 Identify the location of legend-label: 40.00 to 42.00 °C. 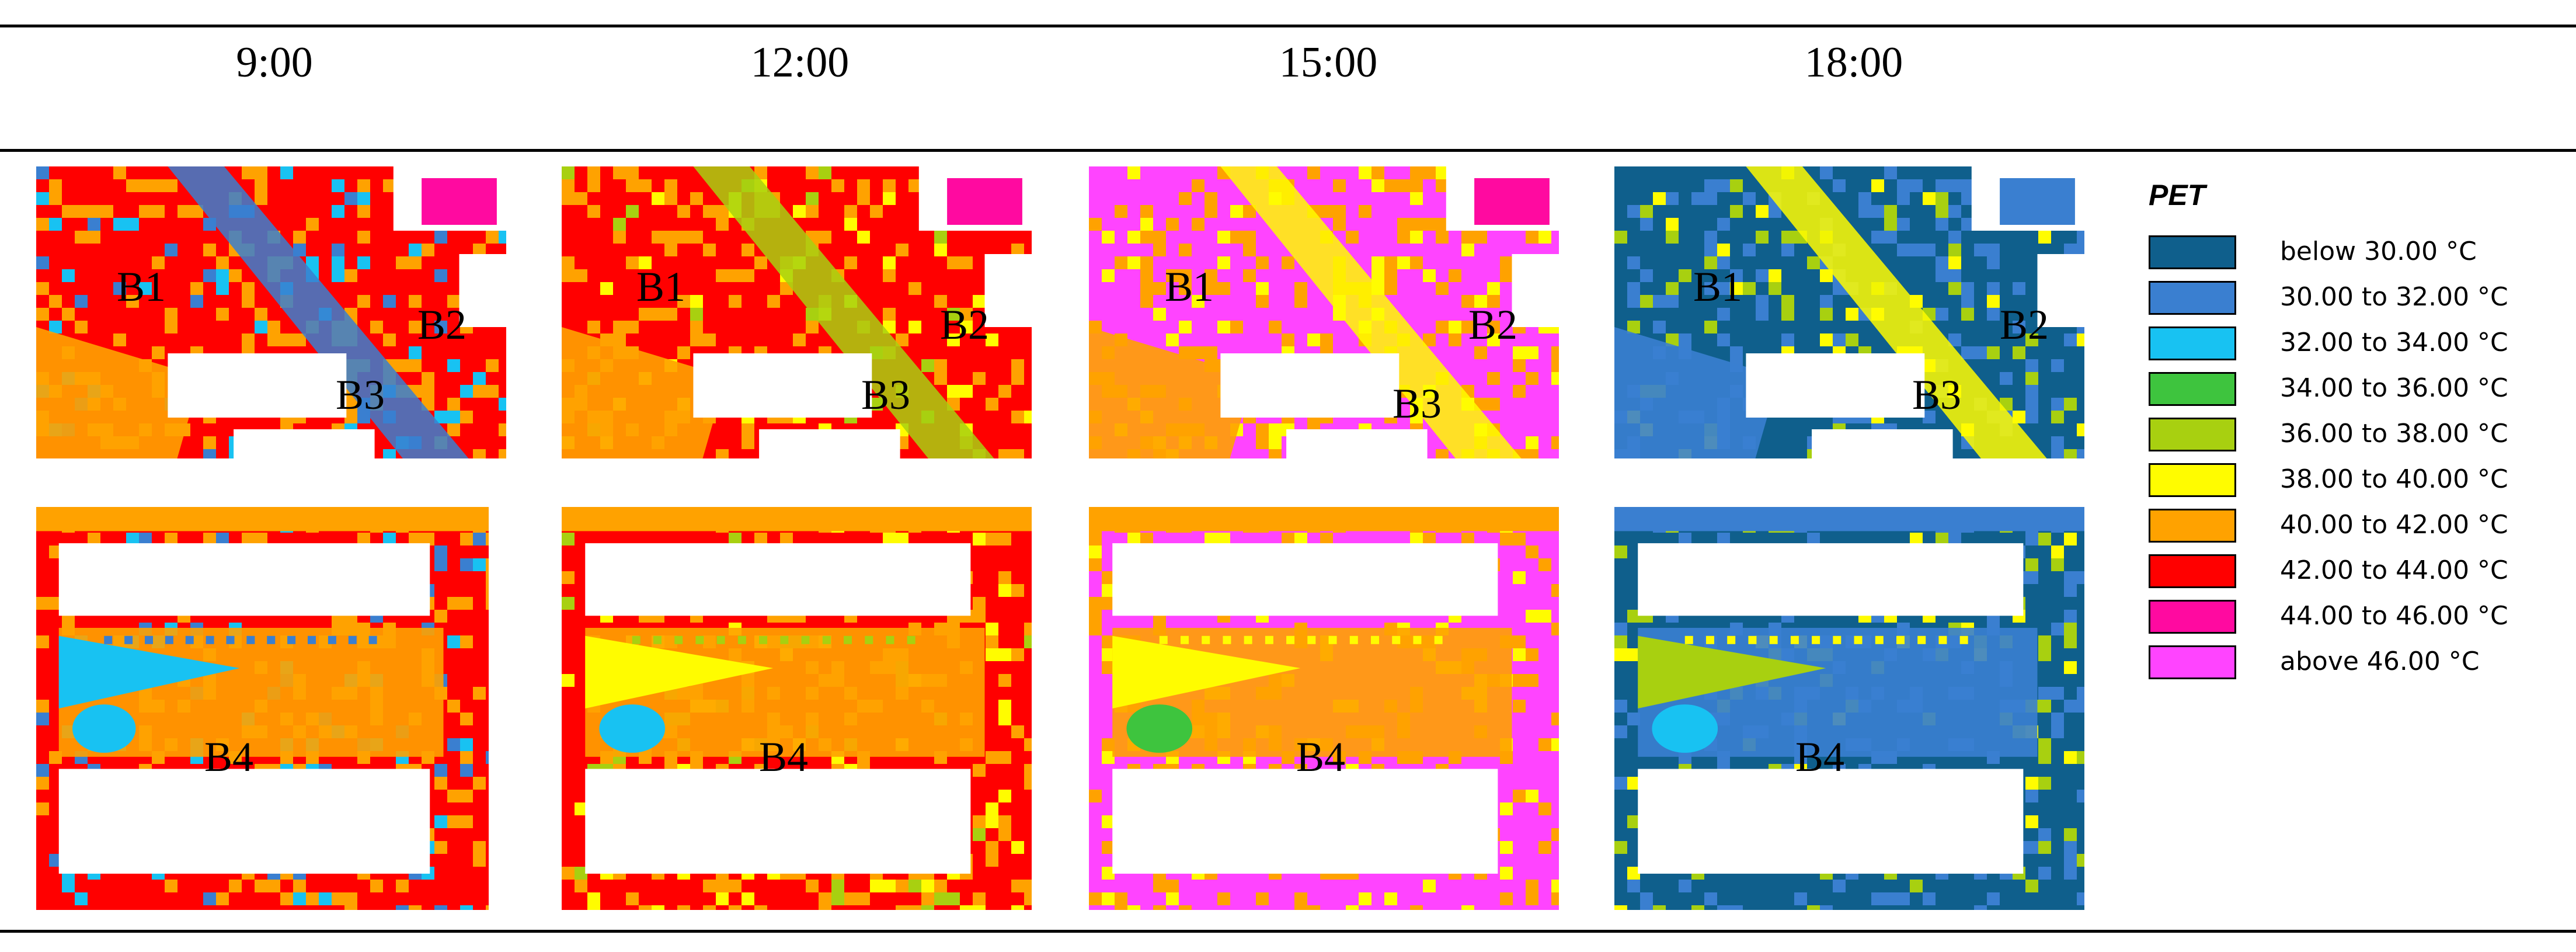
(2394, 525).